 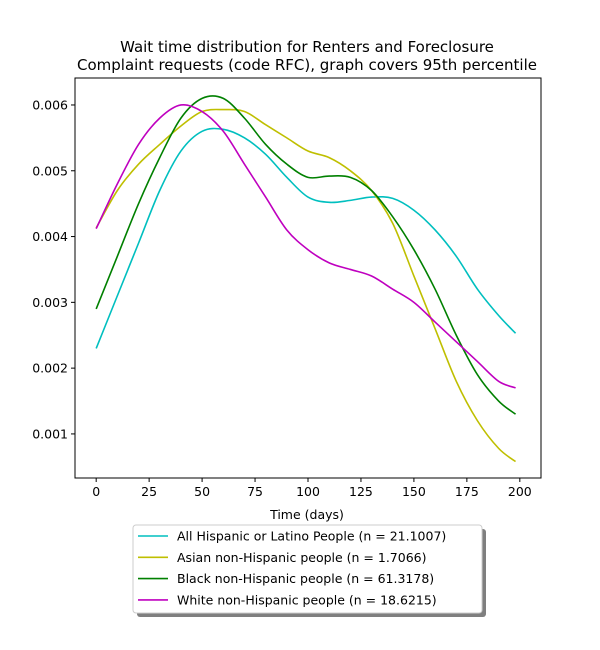 What do you see at coordinates (149, 491) in the screenshot?
I see `x-tick-label: 25` at bounding box center [149, 491].